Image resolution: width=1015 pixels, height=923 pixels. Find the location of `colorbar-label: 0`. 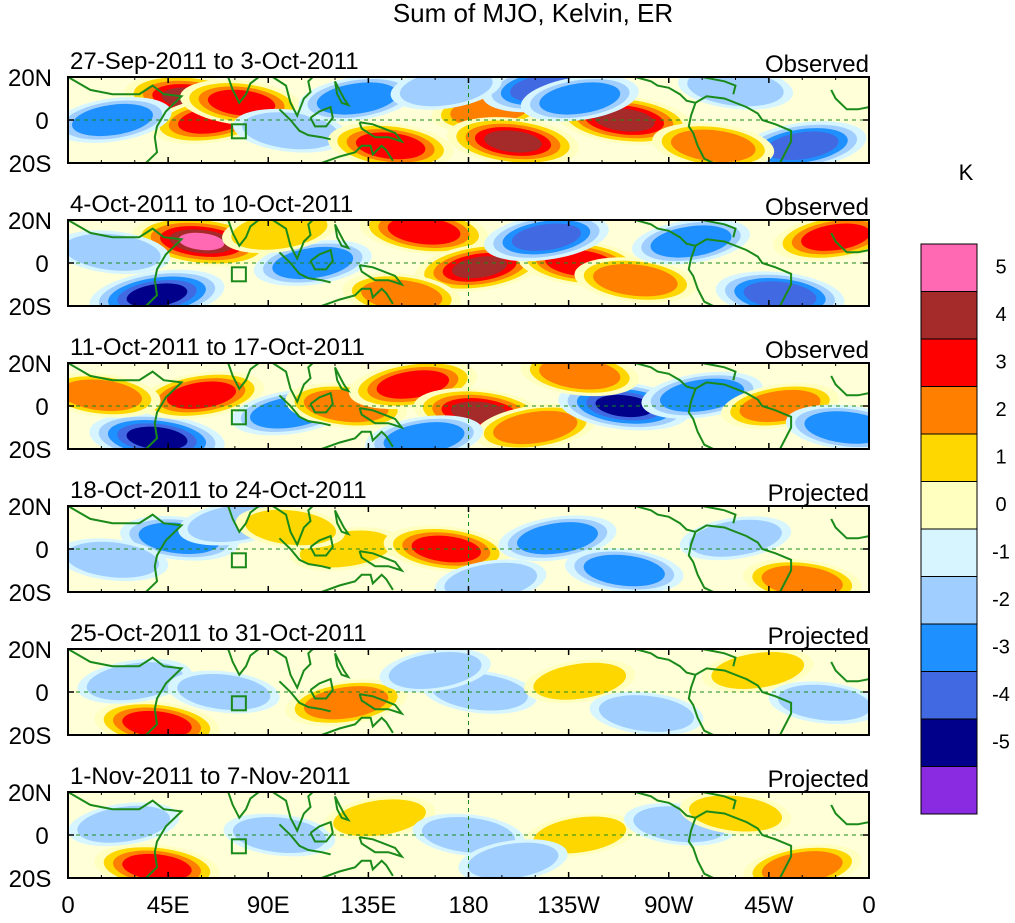

colorbar-label: 0 is located at coordinates (1000, 505).